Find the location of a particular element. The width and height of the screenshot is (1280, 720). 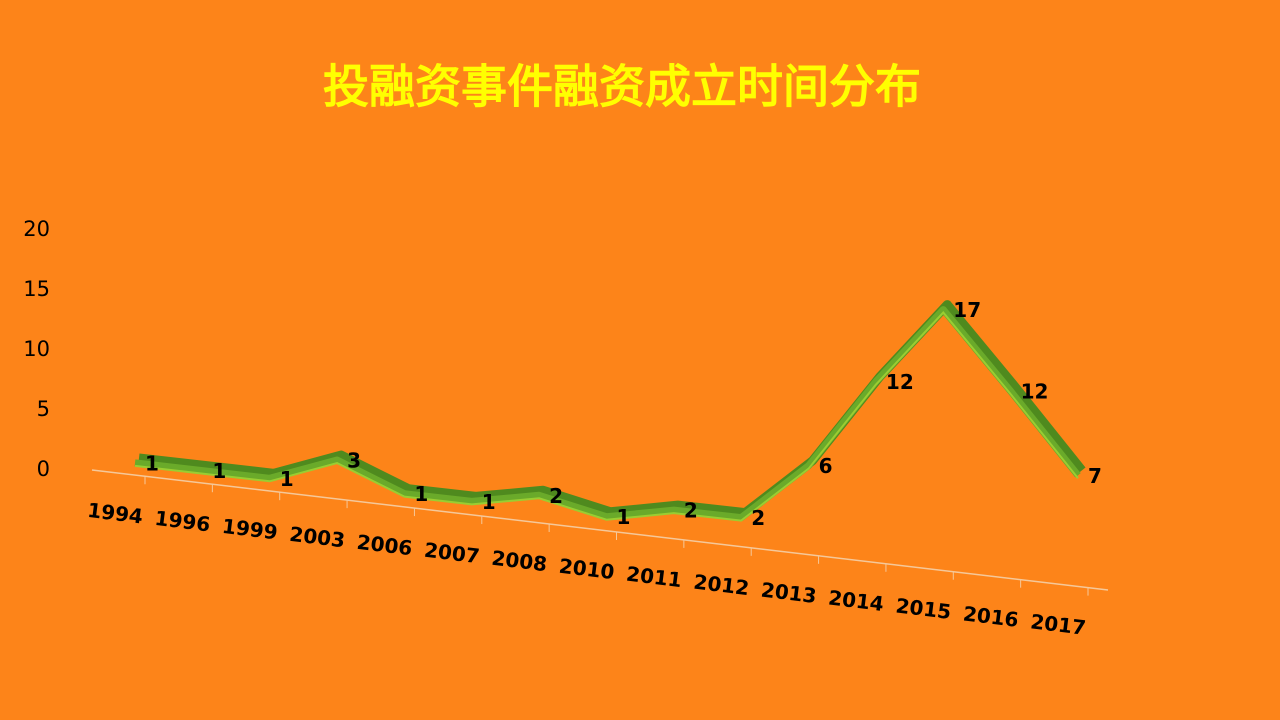

y-tick-label: 5 is located at coordinates (43, 409).